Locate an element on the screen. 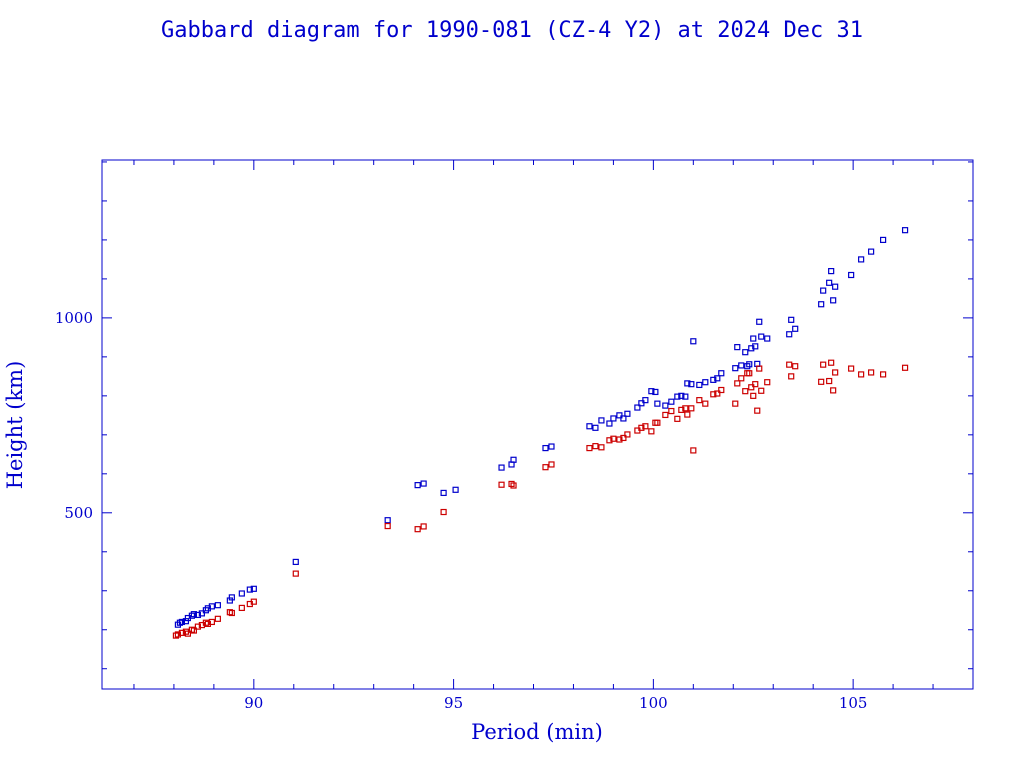 The image size is (1024, 768). y-tick-label: 500 is located at coordinates (78, 513).